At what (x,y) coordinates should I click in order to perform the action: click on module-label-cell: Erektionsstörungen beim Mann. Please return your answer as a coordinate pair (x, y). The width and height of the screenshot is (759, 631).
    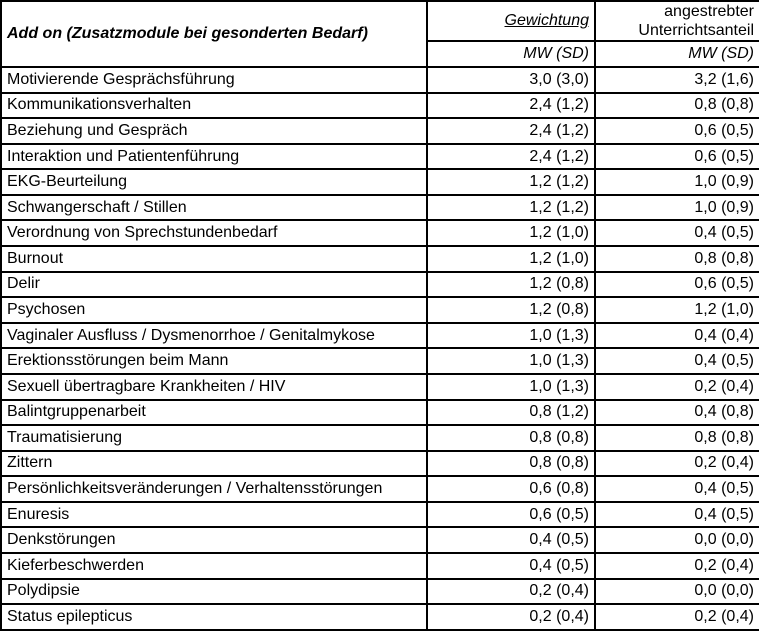
    Looking at the image, I should click on (214, 361).